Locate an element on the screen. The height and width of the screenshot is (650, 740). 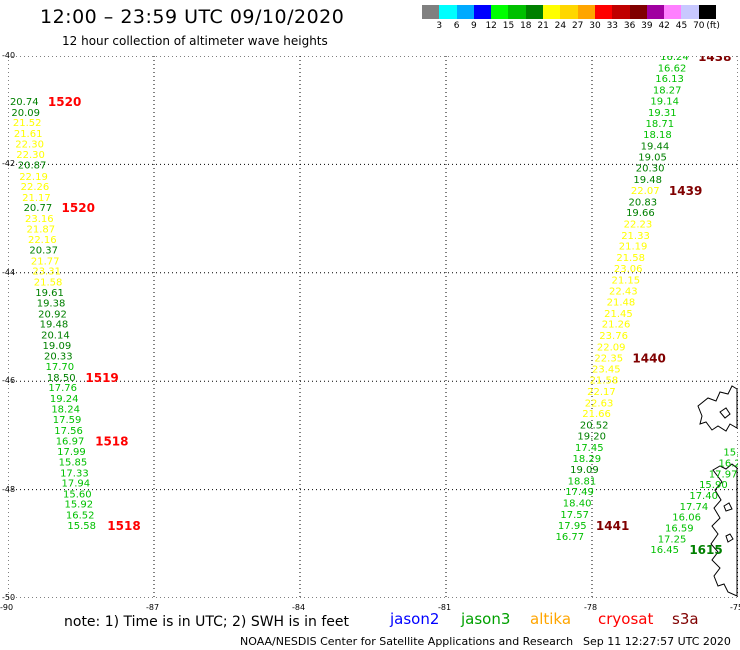
legend-label: 15 is located at coordinates (508, 26).